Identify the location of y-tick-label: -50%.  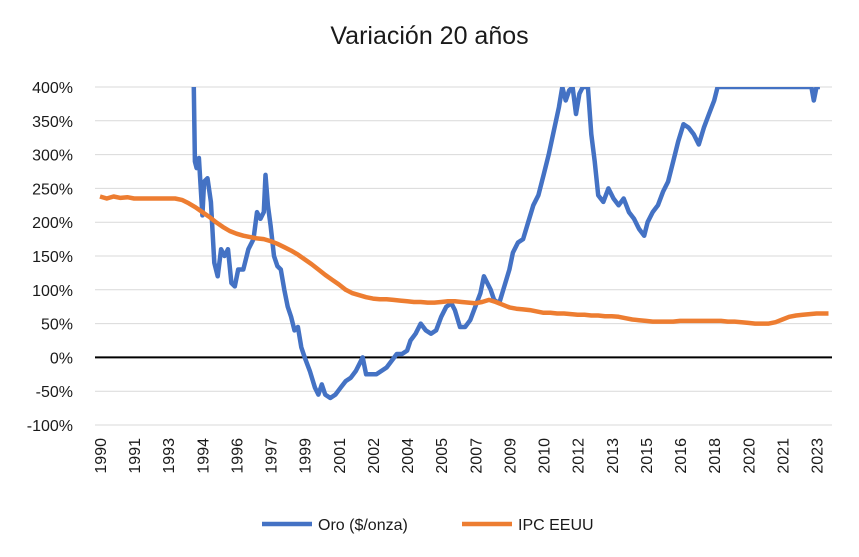
(54, 392).